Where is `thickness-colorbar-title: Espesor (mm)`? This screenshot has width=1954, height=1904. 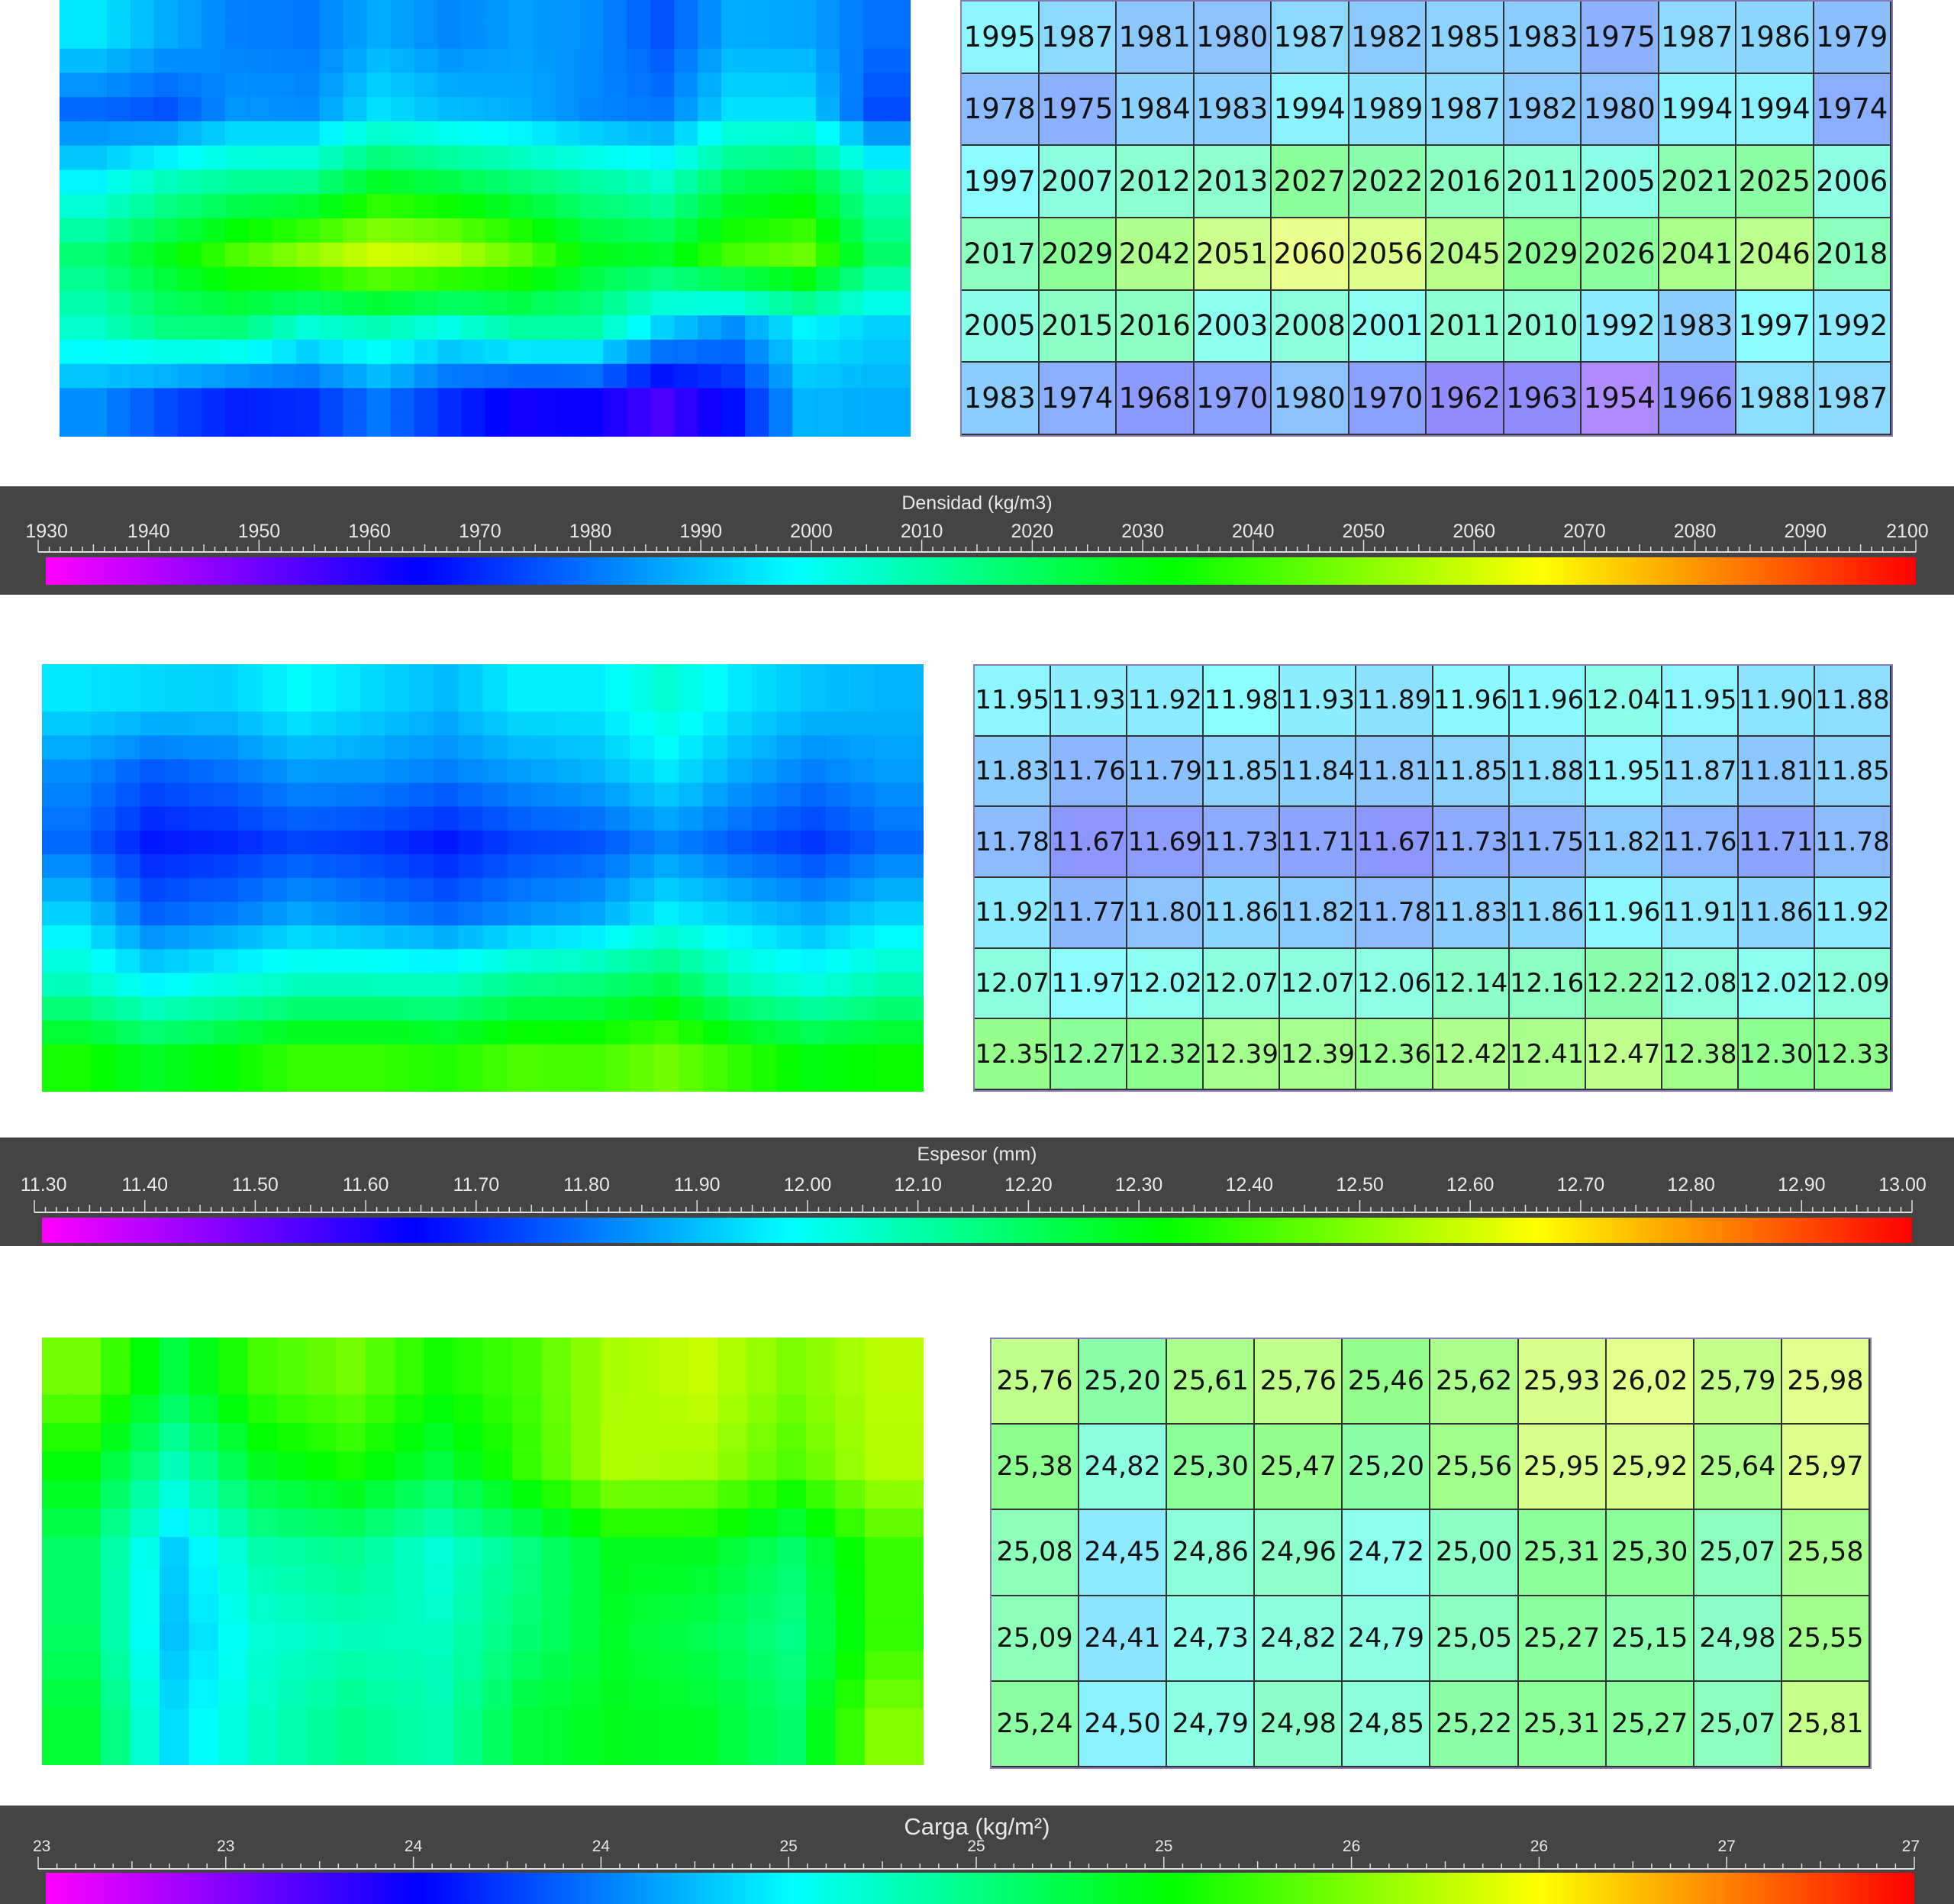
thickness-colorbar-title: Espesor (mm) is located at coordinates (977, 1154).